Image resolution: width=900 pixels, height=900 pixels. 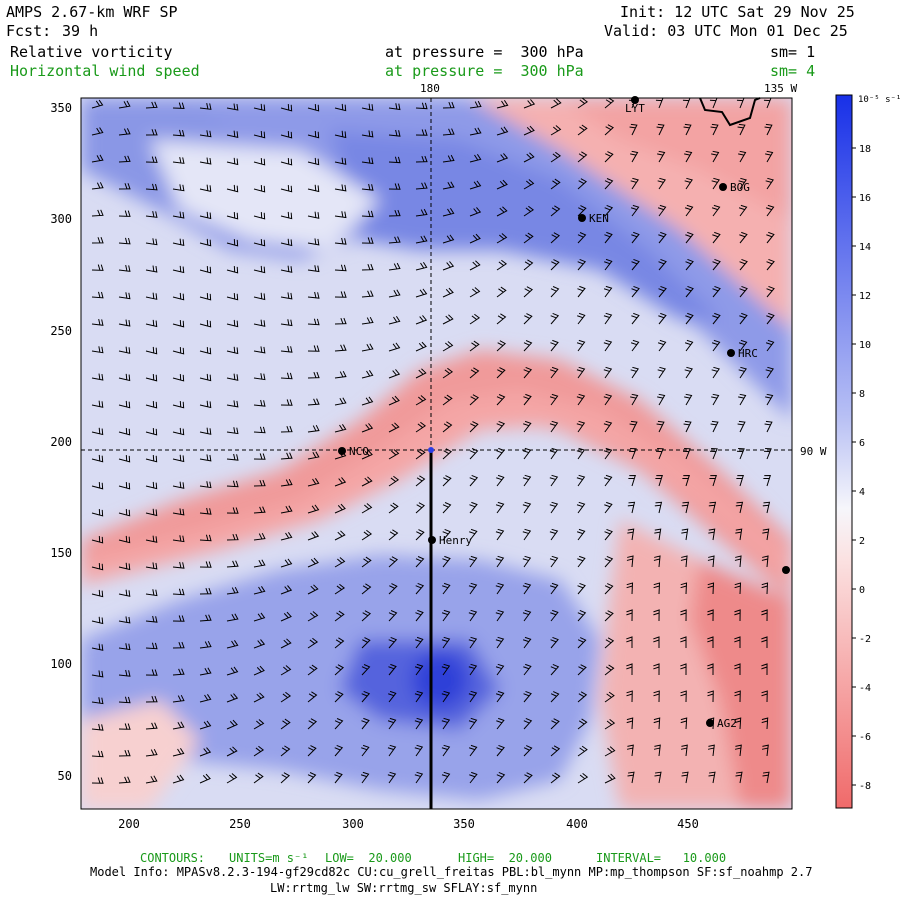 What do you see at coordinates (786, 570) in the screenshot?
I see `station-edge-marker` at bounding box center [786, 570].